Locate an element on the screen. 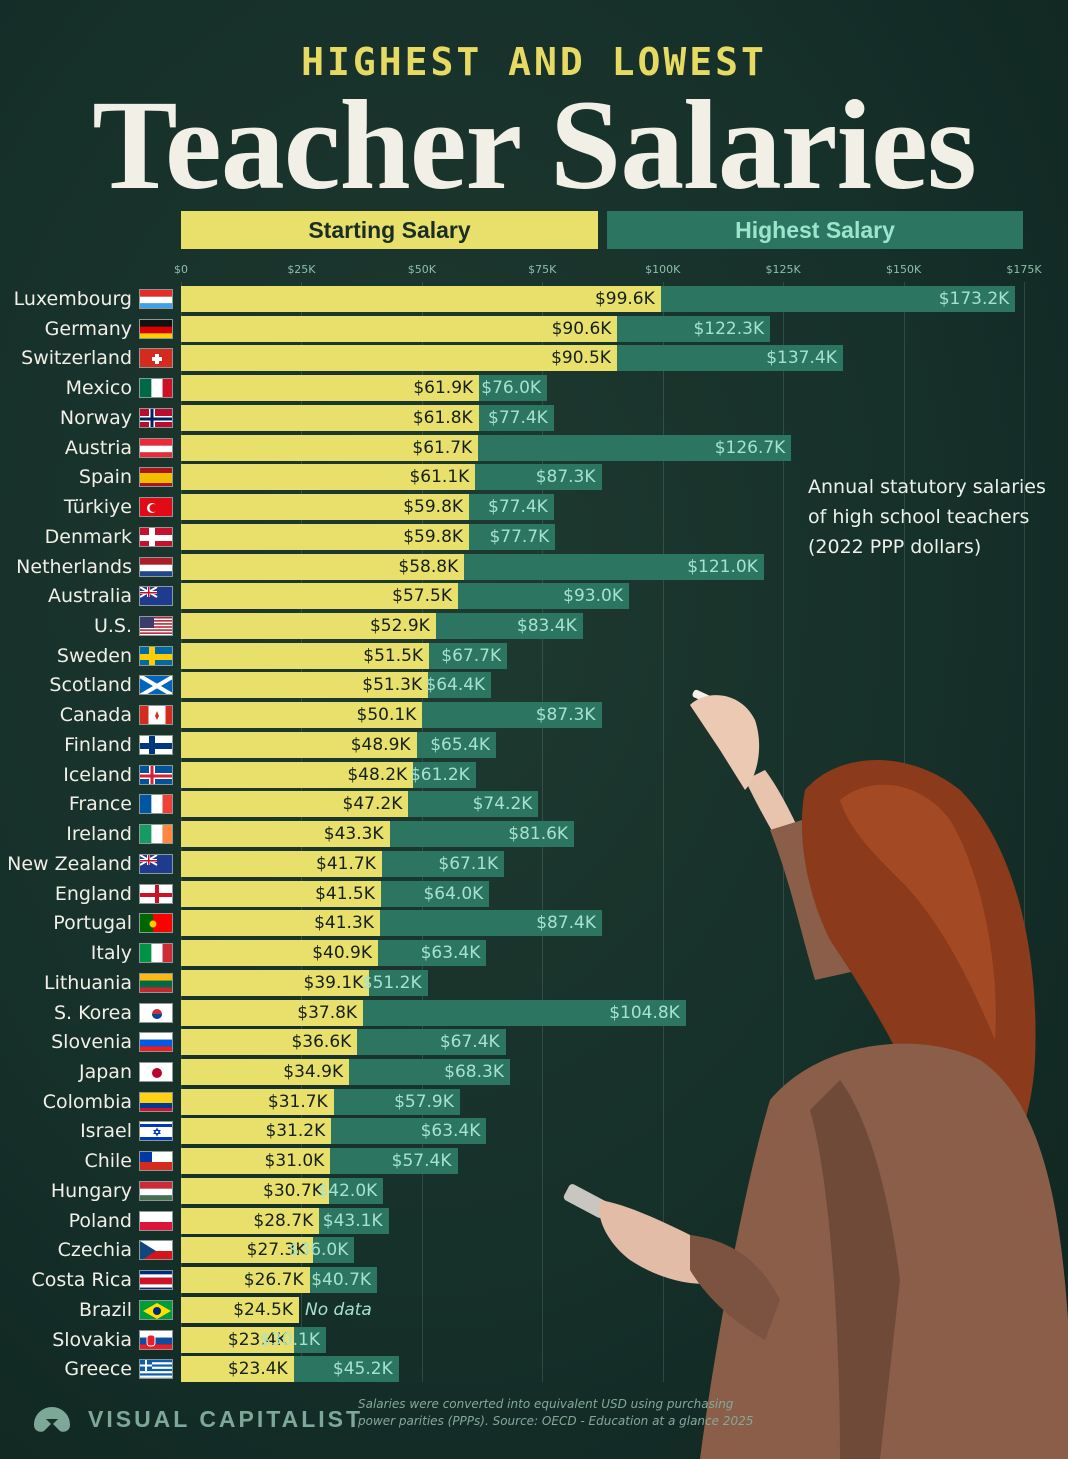 The width and height of the screenshot is (1068, 1459). country-label: Denmark is located at coordinates (88, 536).